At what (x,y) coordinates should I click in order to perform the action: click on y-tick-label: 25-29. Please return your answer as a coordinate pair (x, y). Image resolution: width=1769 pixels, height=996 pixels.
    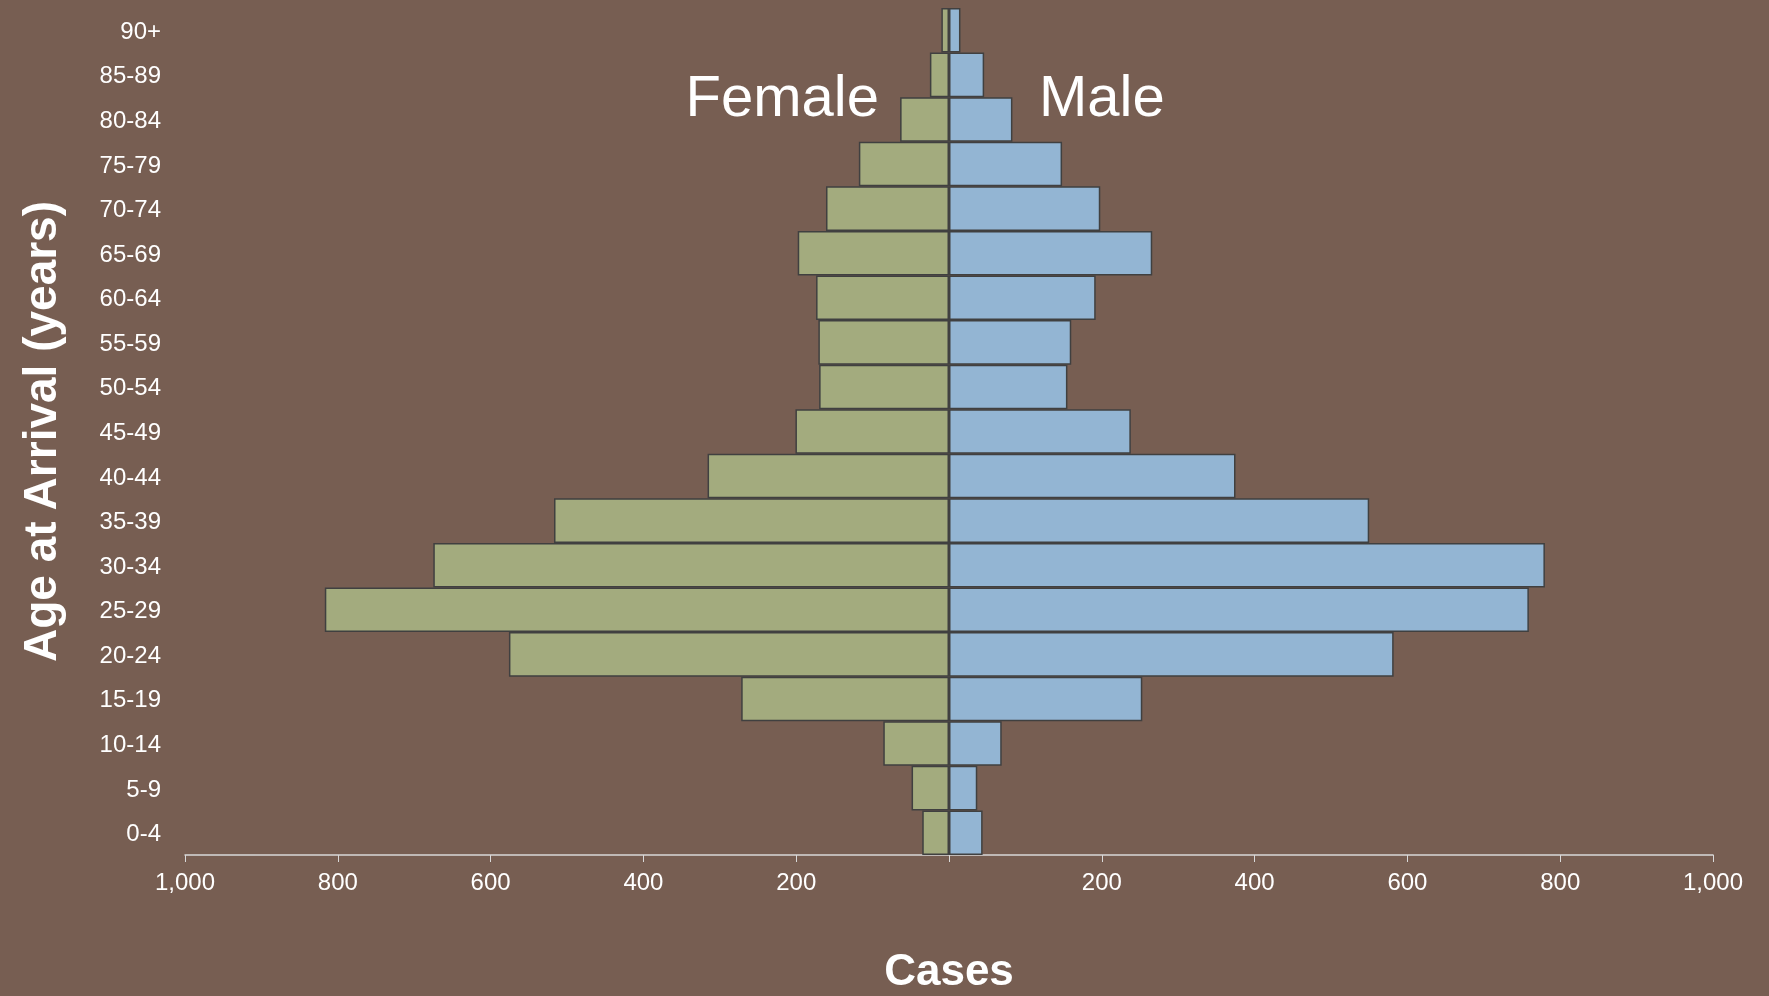
    Looking at the image, I should click on (130, 610).